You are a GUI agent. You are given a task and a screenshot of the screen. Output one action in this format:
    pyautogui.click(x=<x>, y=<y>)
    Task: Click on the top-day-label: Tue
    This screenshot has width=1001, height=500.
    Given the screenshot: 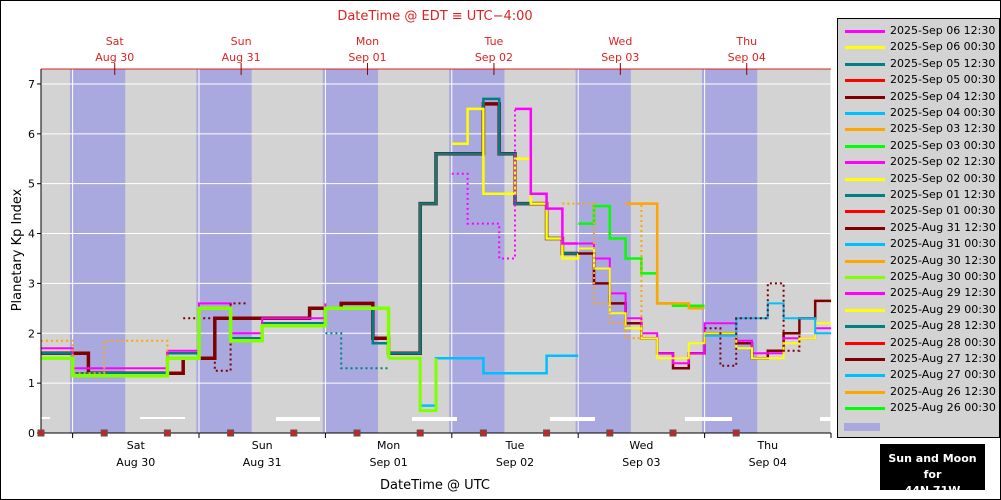 What is the action you would take?
    pyautogui.click(x=494, y=41)
    